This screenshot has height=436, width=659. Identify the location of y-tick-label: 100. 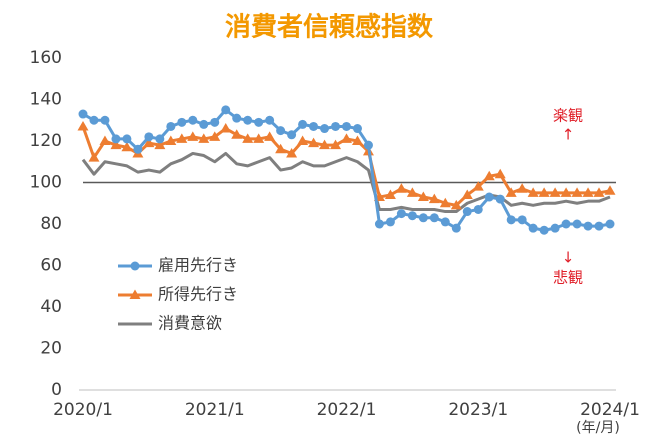
(46, 183).